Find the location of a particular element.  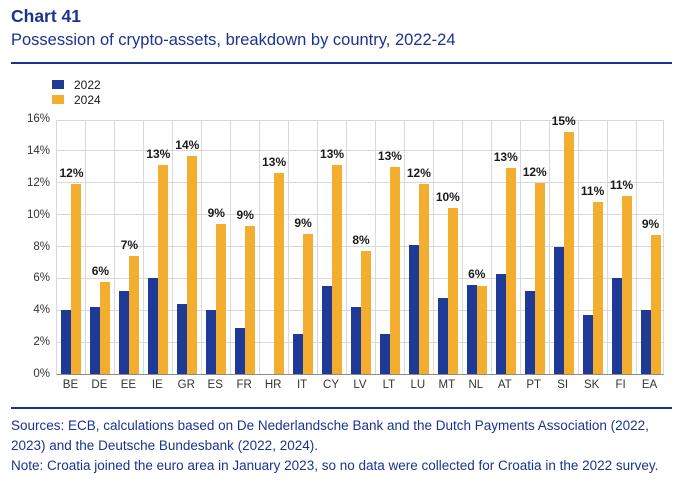

bar-2022-FI is located at coordinates (616, 326).